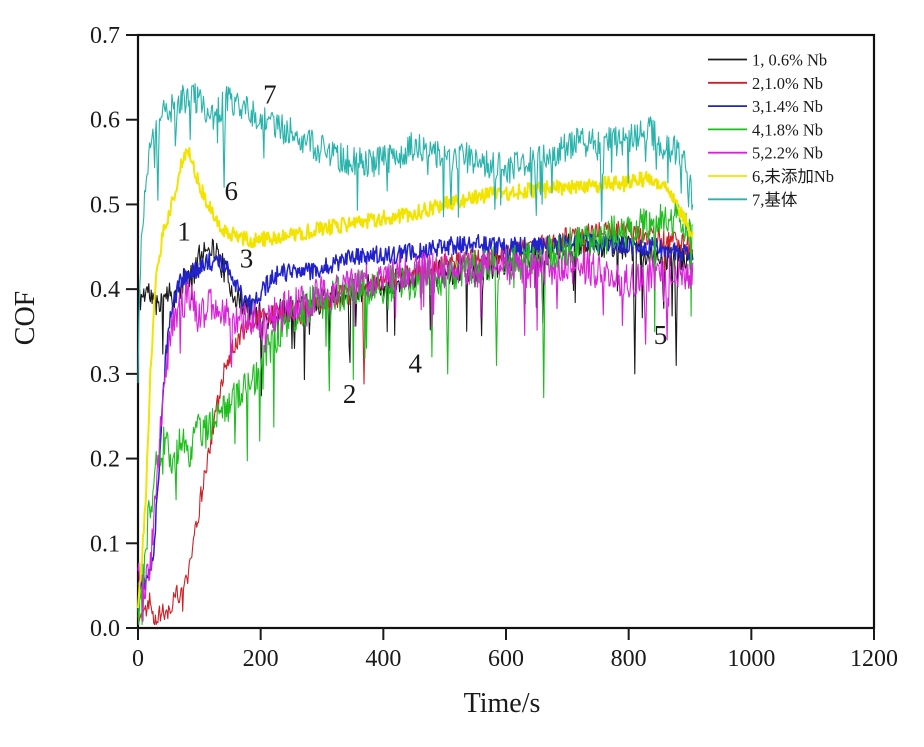  I want to click on legend-item: 1, 0.6% Nb, so click(767, 60).